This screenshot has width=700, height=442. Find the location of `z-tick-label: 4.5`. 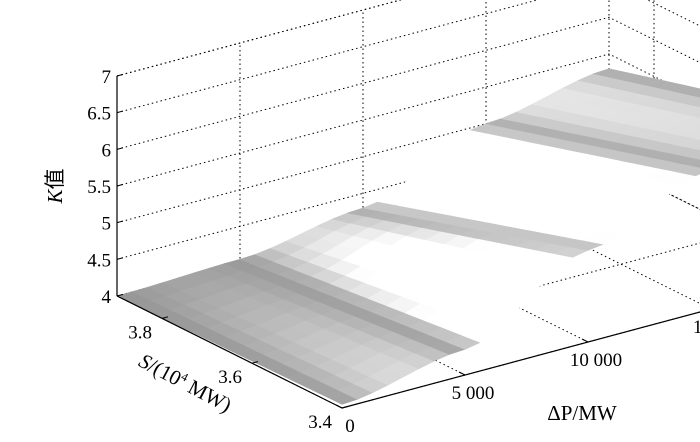

z-tick-label: 4.5 is located at coordinates (99, 260).